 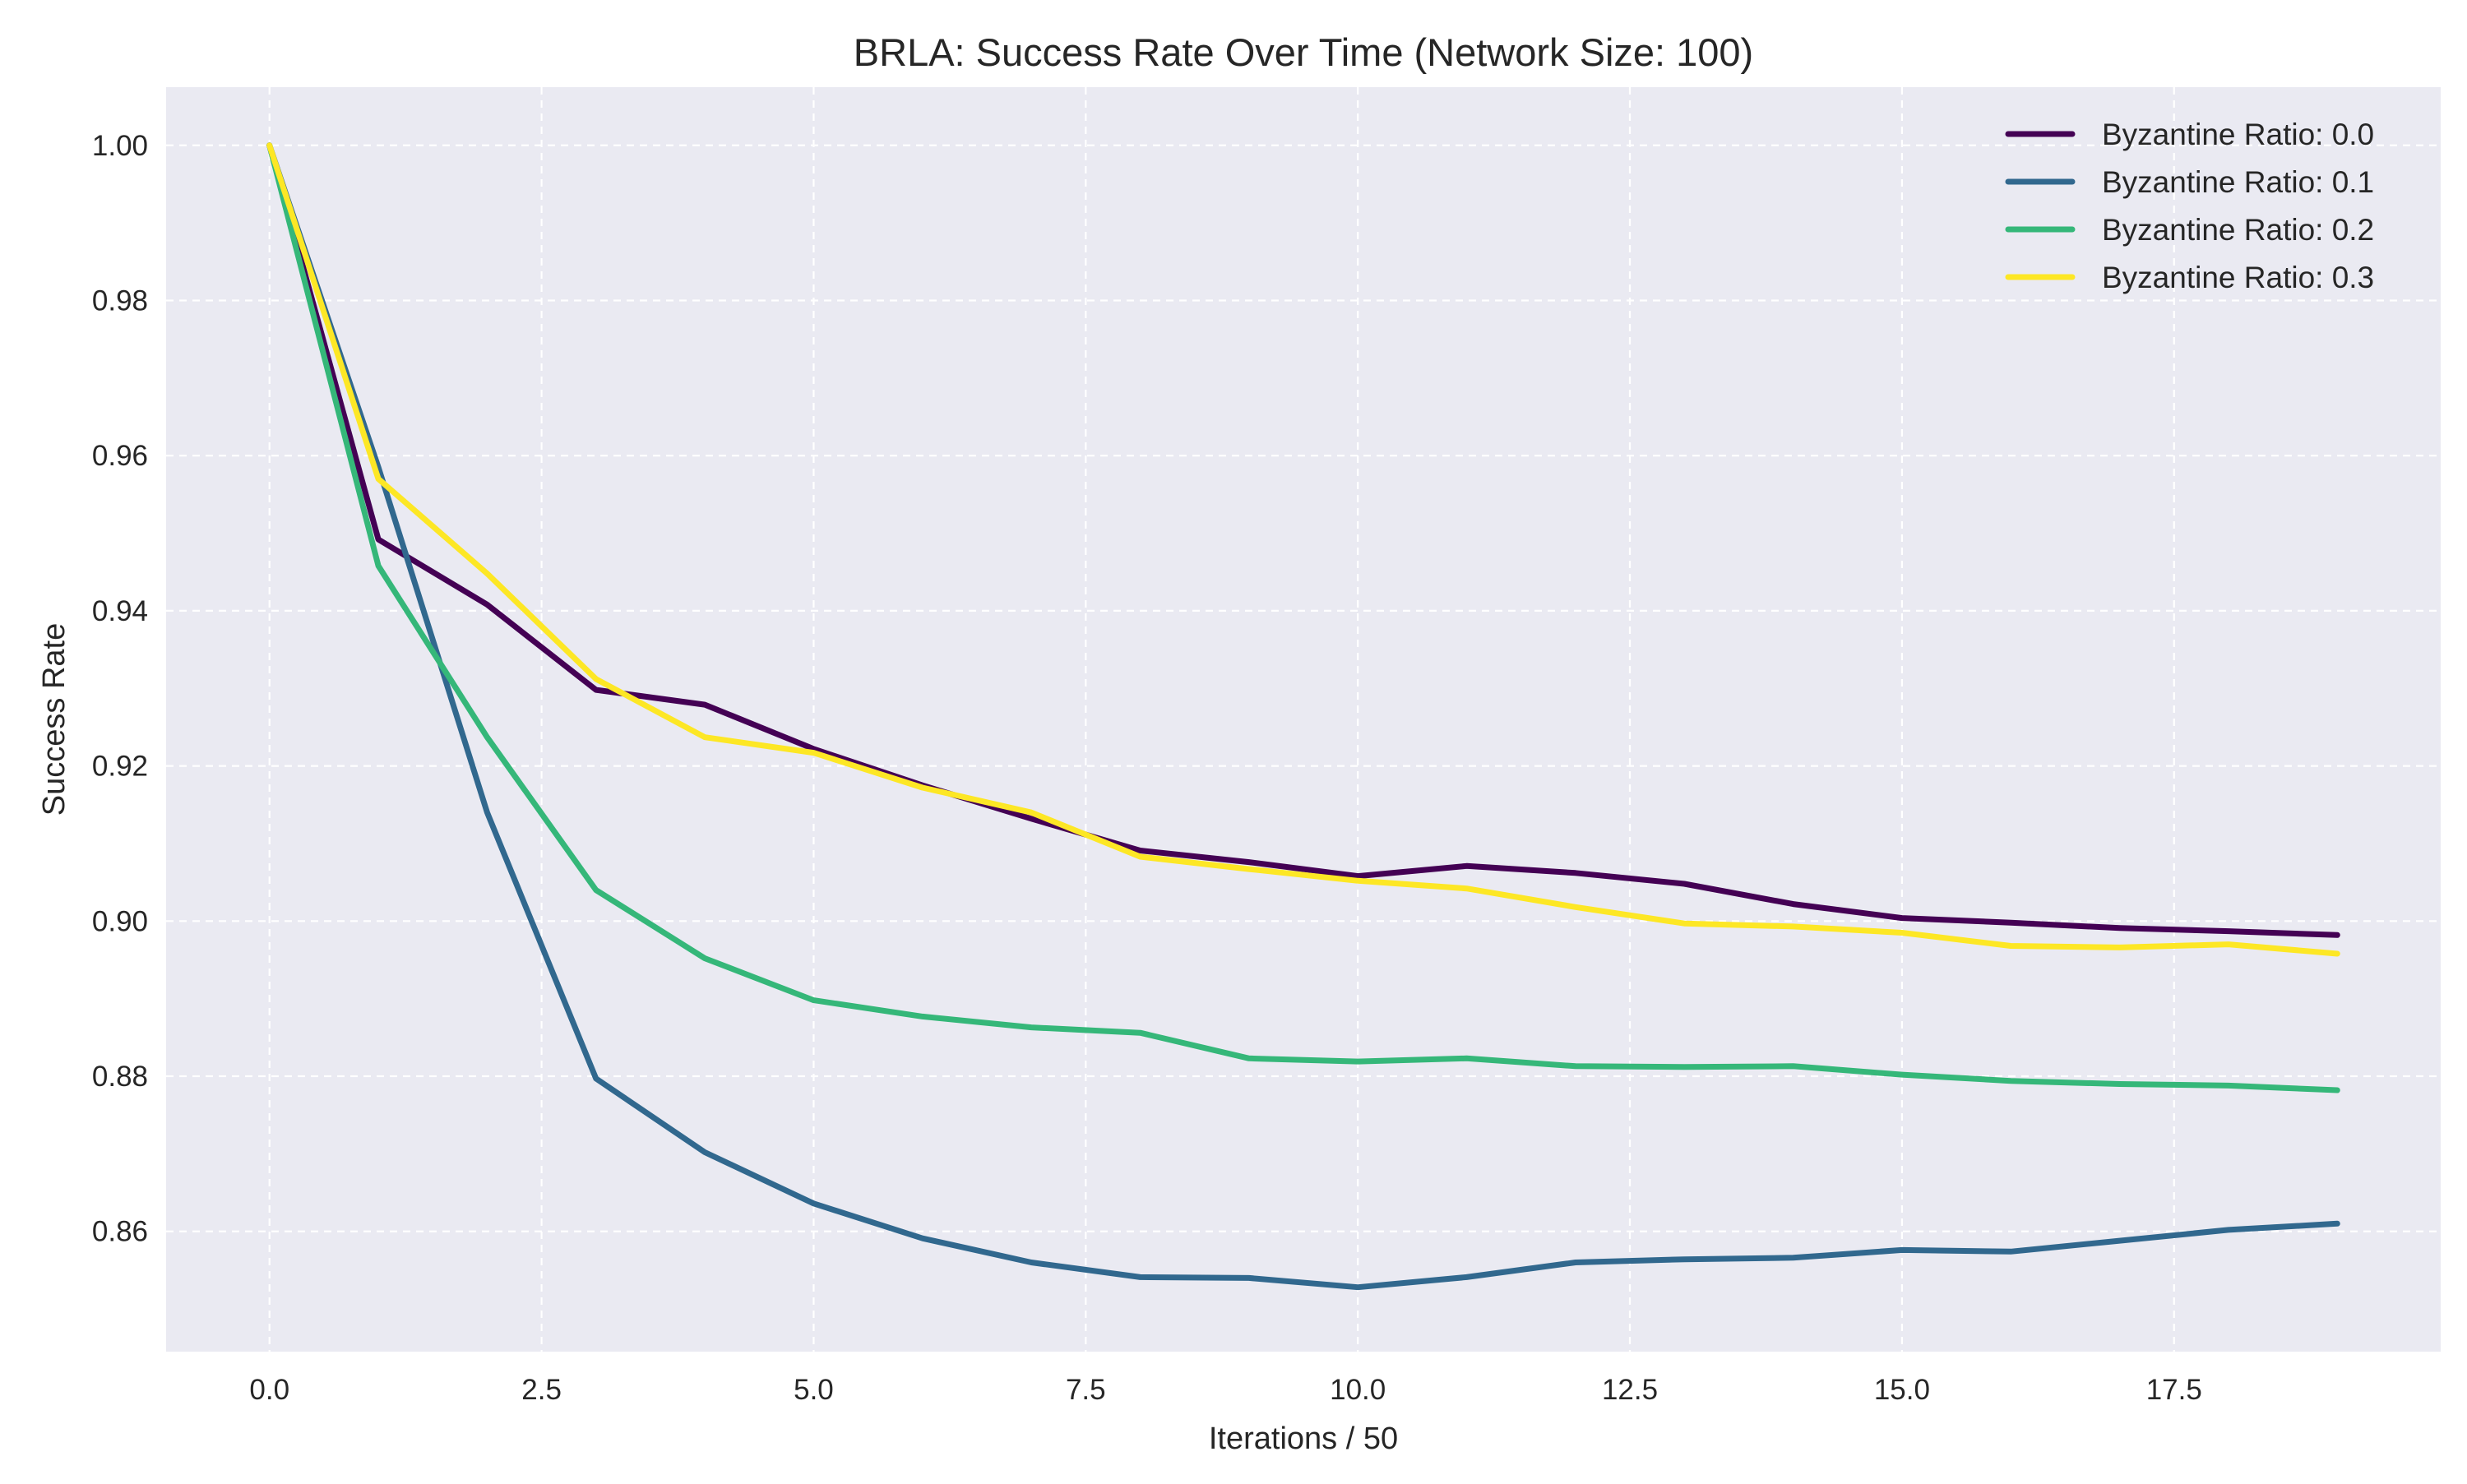 What do you see at coordinates (2238, 277) in the screenshot?
I see `legend-label-3: Byzantine Ratio: 0.3` at bounding box center [2238, 277].